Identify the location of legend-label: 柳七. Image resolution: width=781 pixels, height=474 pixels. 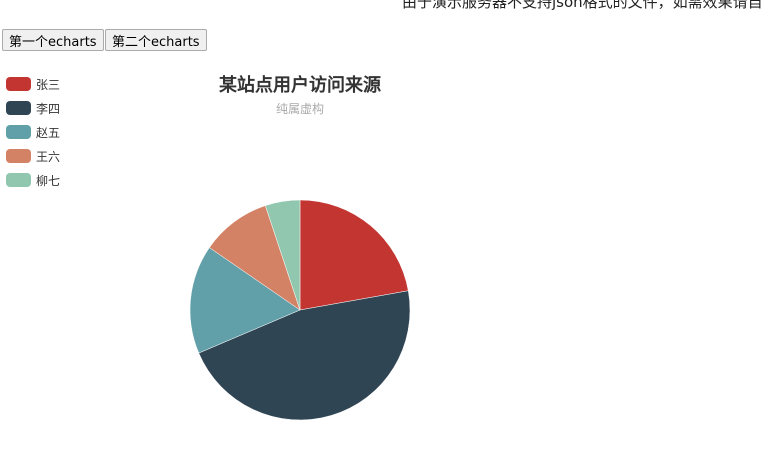
(48, 180).